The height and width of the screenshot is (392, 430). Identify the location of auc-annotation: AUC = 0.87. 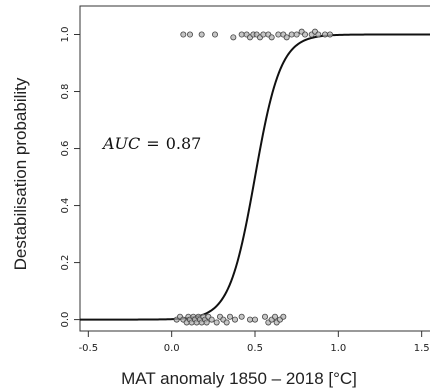
(151, 143).